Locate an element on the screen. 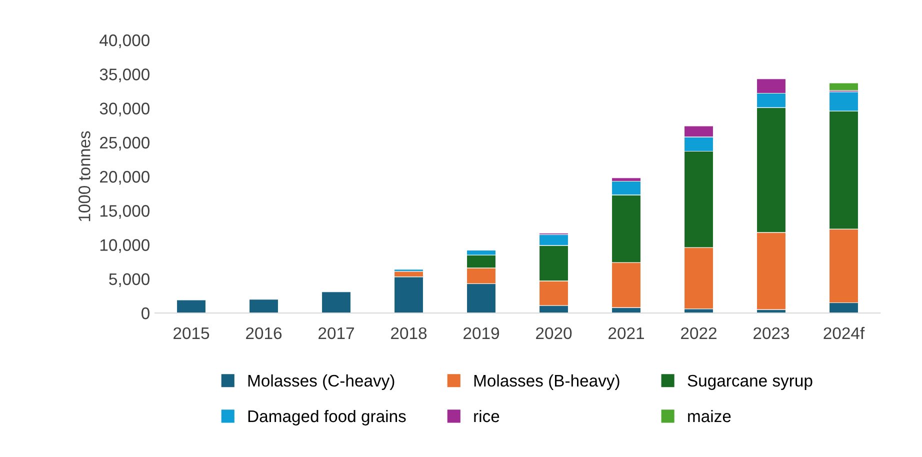 Image resolution: width=922 pixels, height=457 pixels. x-tick-label: 2016 is located at coordinates (264, 333).